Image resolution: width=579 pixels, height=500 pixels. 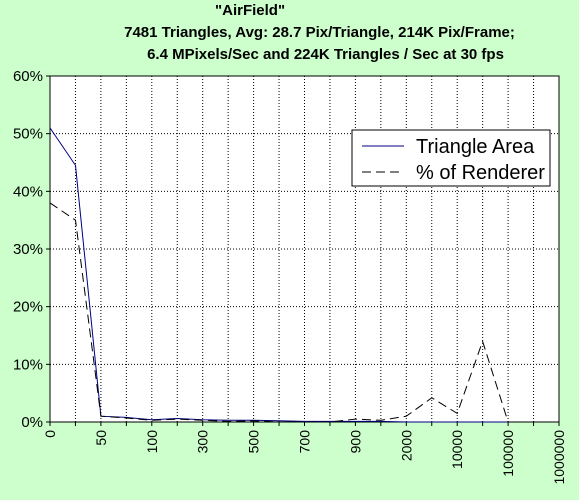 What do you see at coordinates (28, 76) in the screenshot?
I see `y-tick-label: 60%` at bounding box center [28, 76].